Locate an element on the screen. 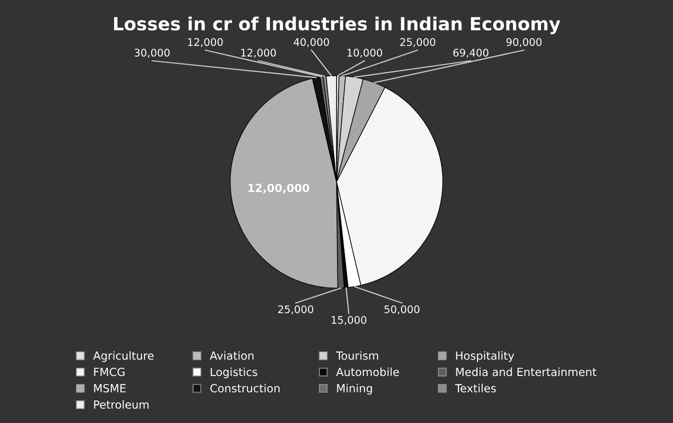 This screenshot has width=673, height=423. legend-label: Logistics is located at coordinates (234, 373).